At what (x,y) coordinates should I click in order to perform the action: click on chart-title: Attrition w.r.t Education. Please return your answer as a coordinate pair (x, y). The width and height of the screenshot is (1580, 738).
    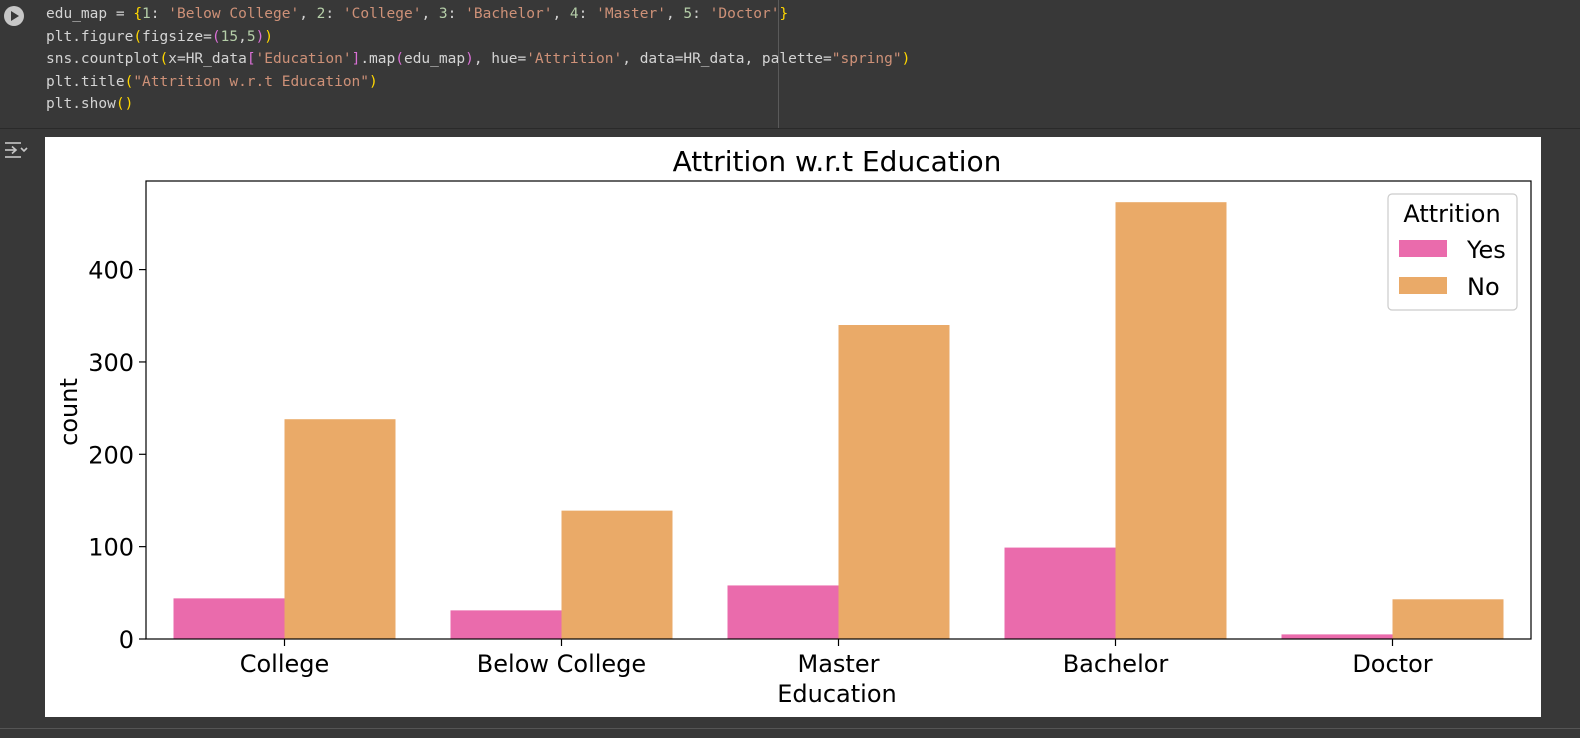
    Looking at the image, I should click on (837, 161).